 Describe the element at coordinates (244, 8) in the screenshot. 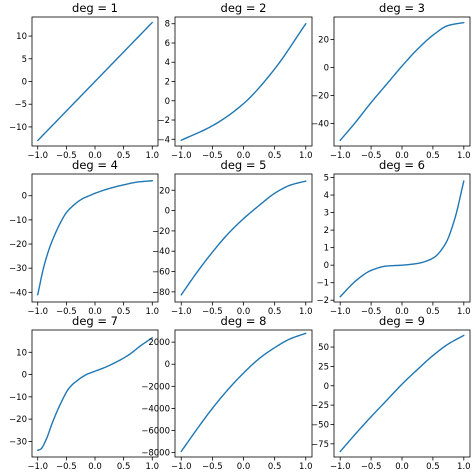

I see `subplot-title: deg = 2` at that location.